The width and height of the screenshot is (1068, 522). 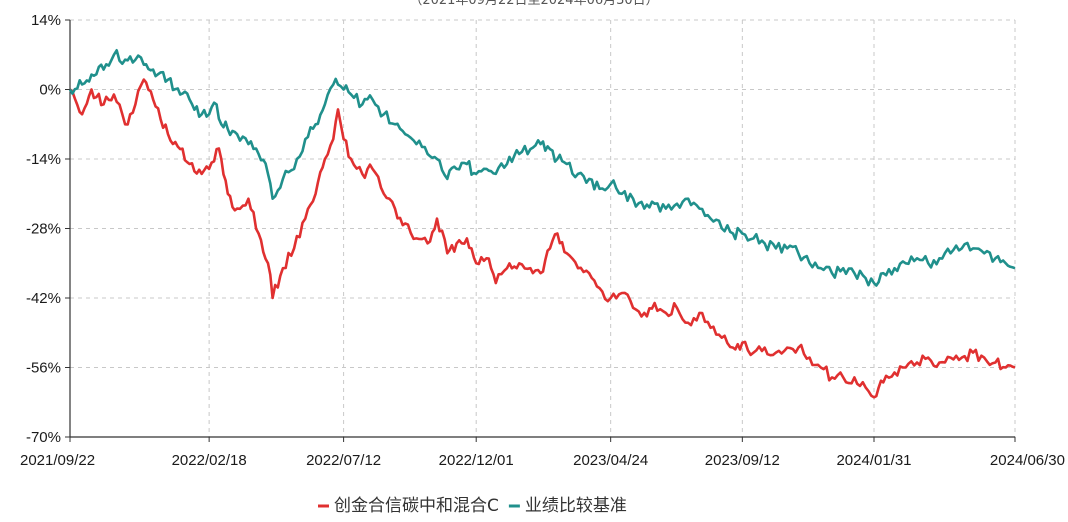 What do you see at coordinates (533, 4) in the screenshot?
I see `chart-subtitle: （2021年09月22日至2024年06月30日）` at bounding box center [533, 4].